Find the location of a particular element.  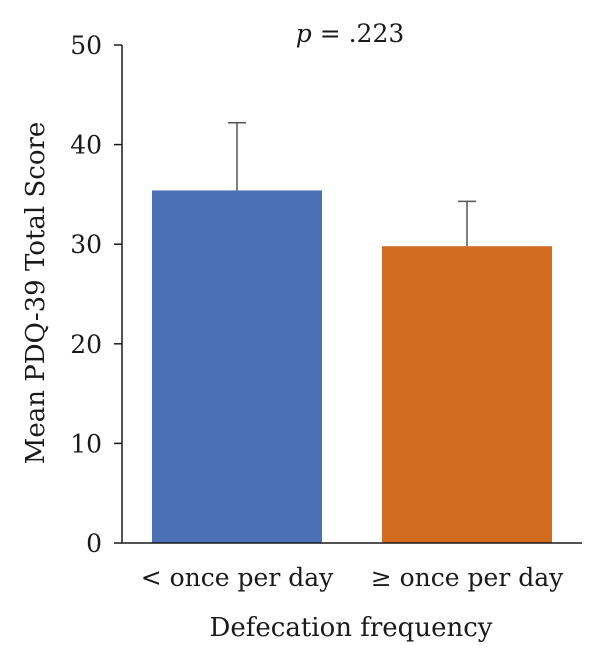

y-tick-label: 20 is located at coordinates (86, 344).